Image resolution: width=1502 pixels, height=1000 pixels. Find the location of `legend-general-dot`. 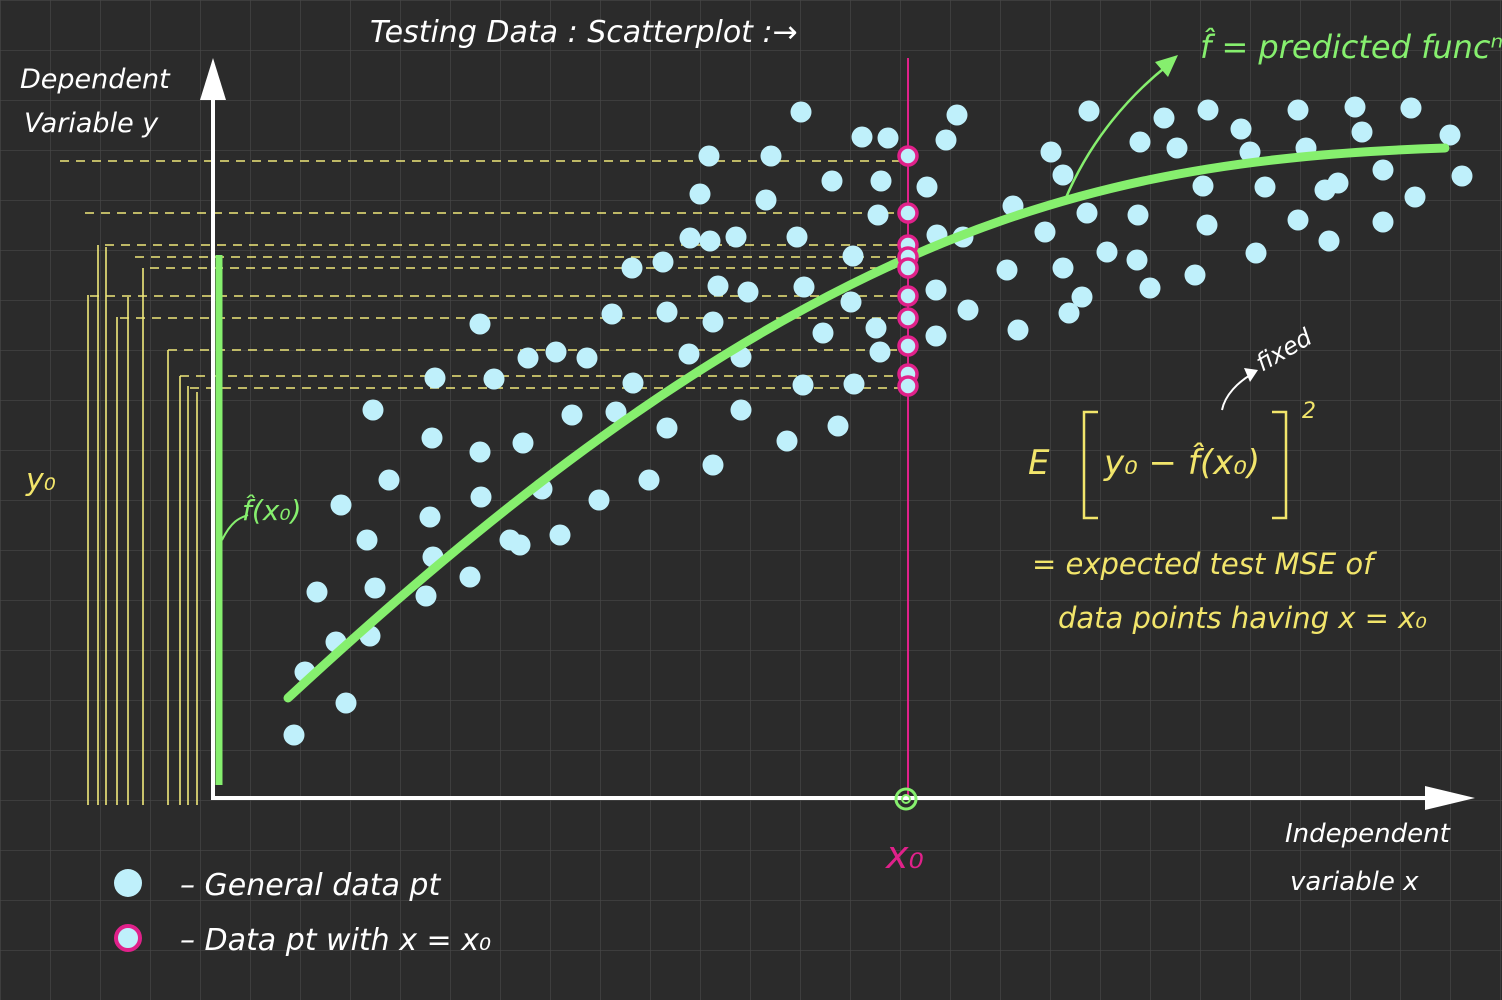

legend-general-dot is located at coordinates (128, 883).